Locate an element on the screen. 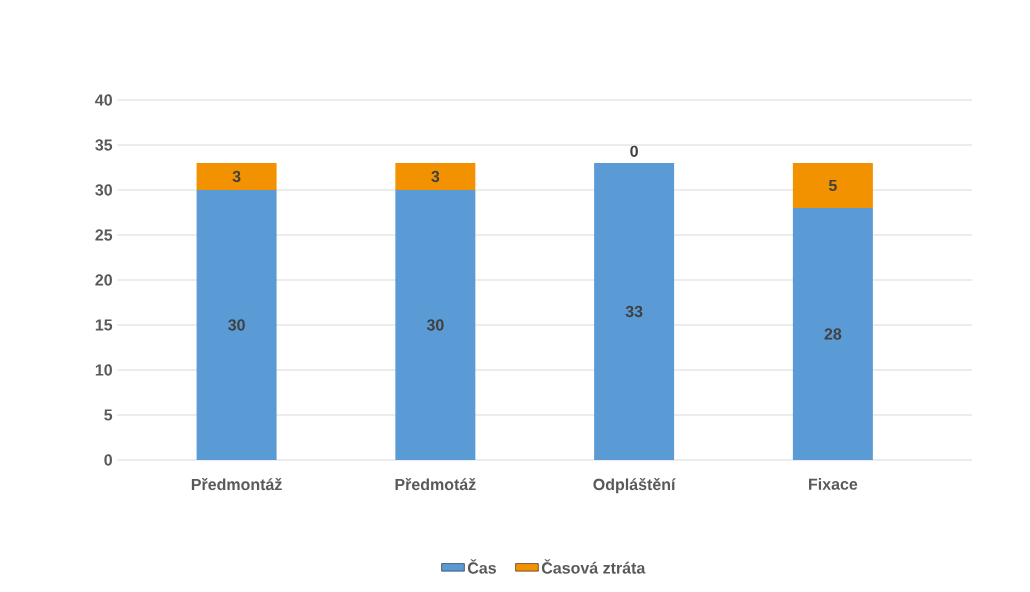 The width and height of the screenshot is (1030, 592). x-tick-label: Předmontáž is located at coordinates (236, 484).